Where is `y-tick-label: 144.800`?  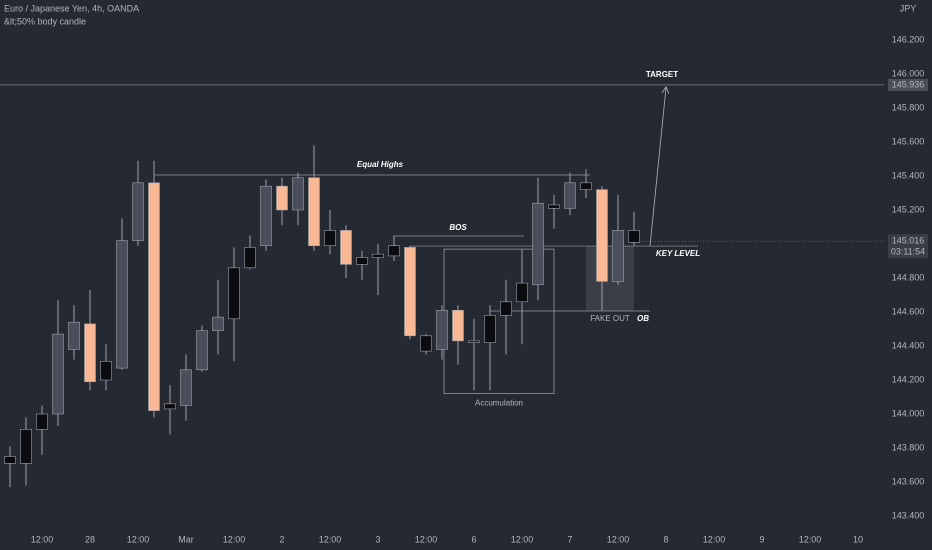 y-tick-label: 144.800 is located at coordinates (908, 277).